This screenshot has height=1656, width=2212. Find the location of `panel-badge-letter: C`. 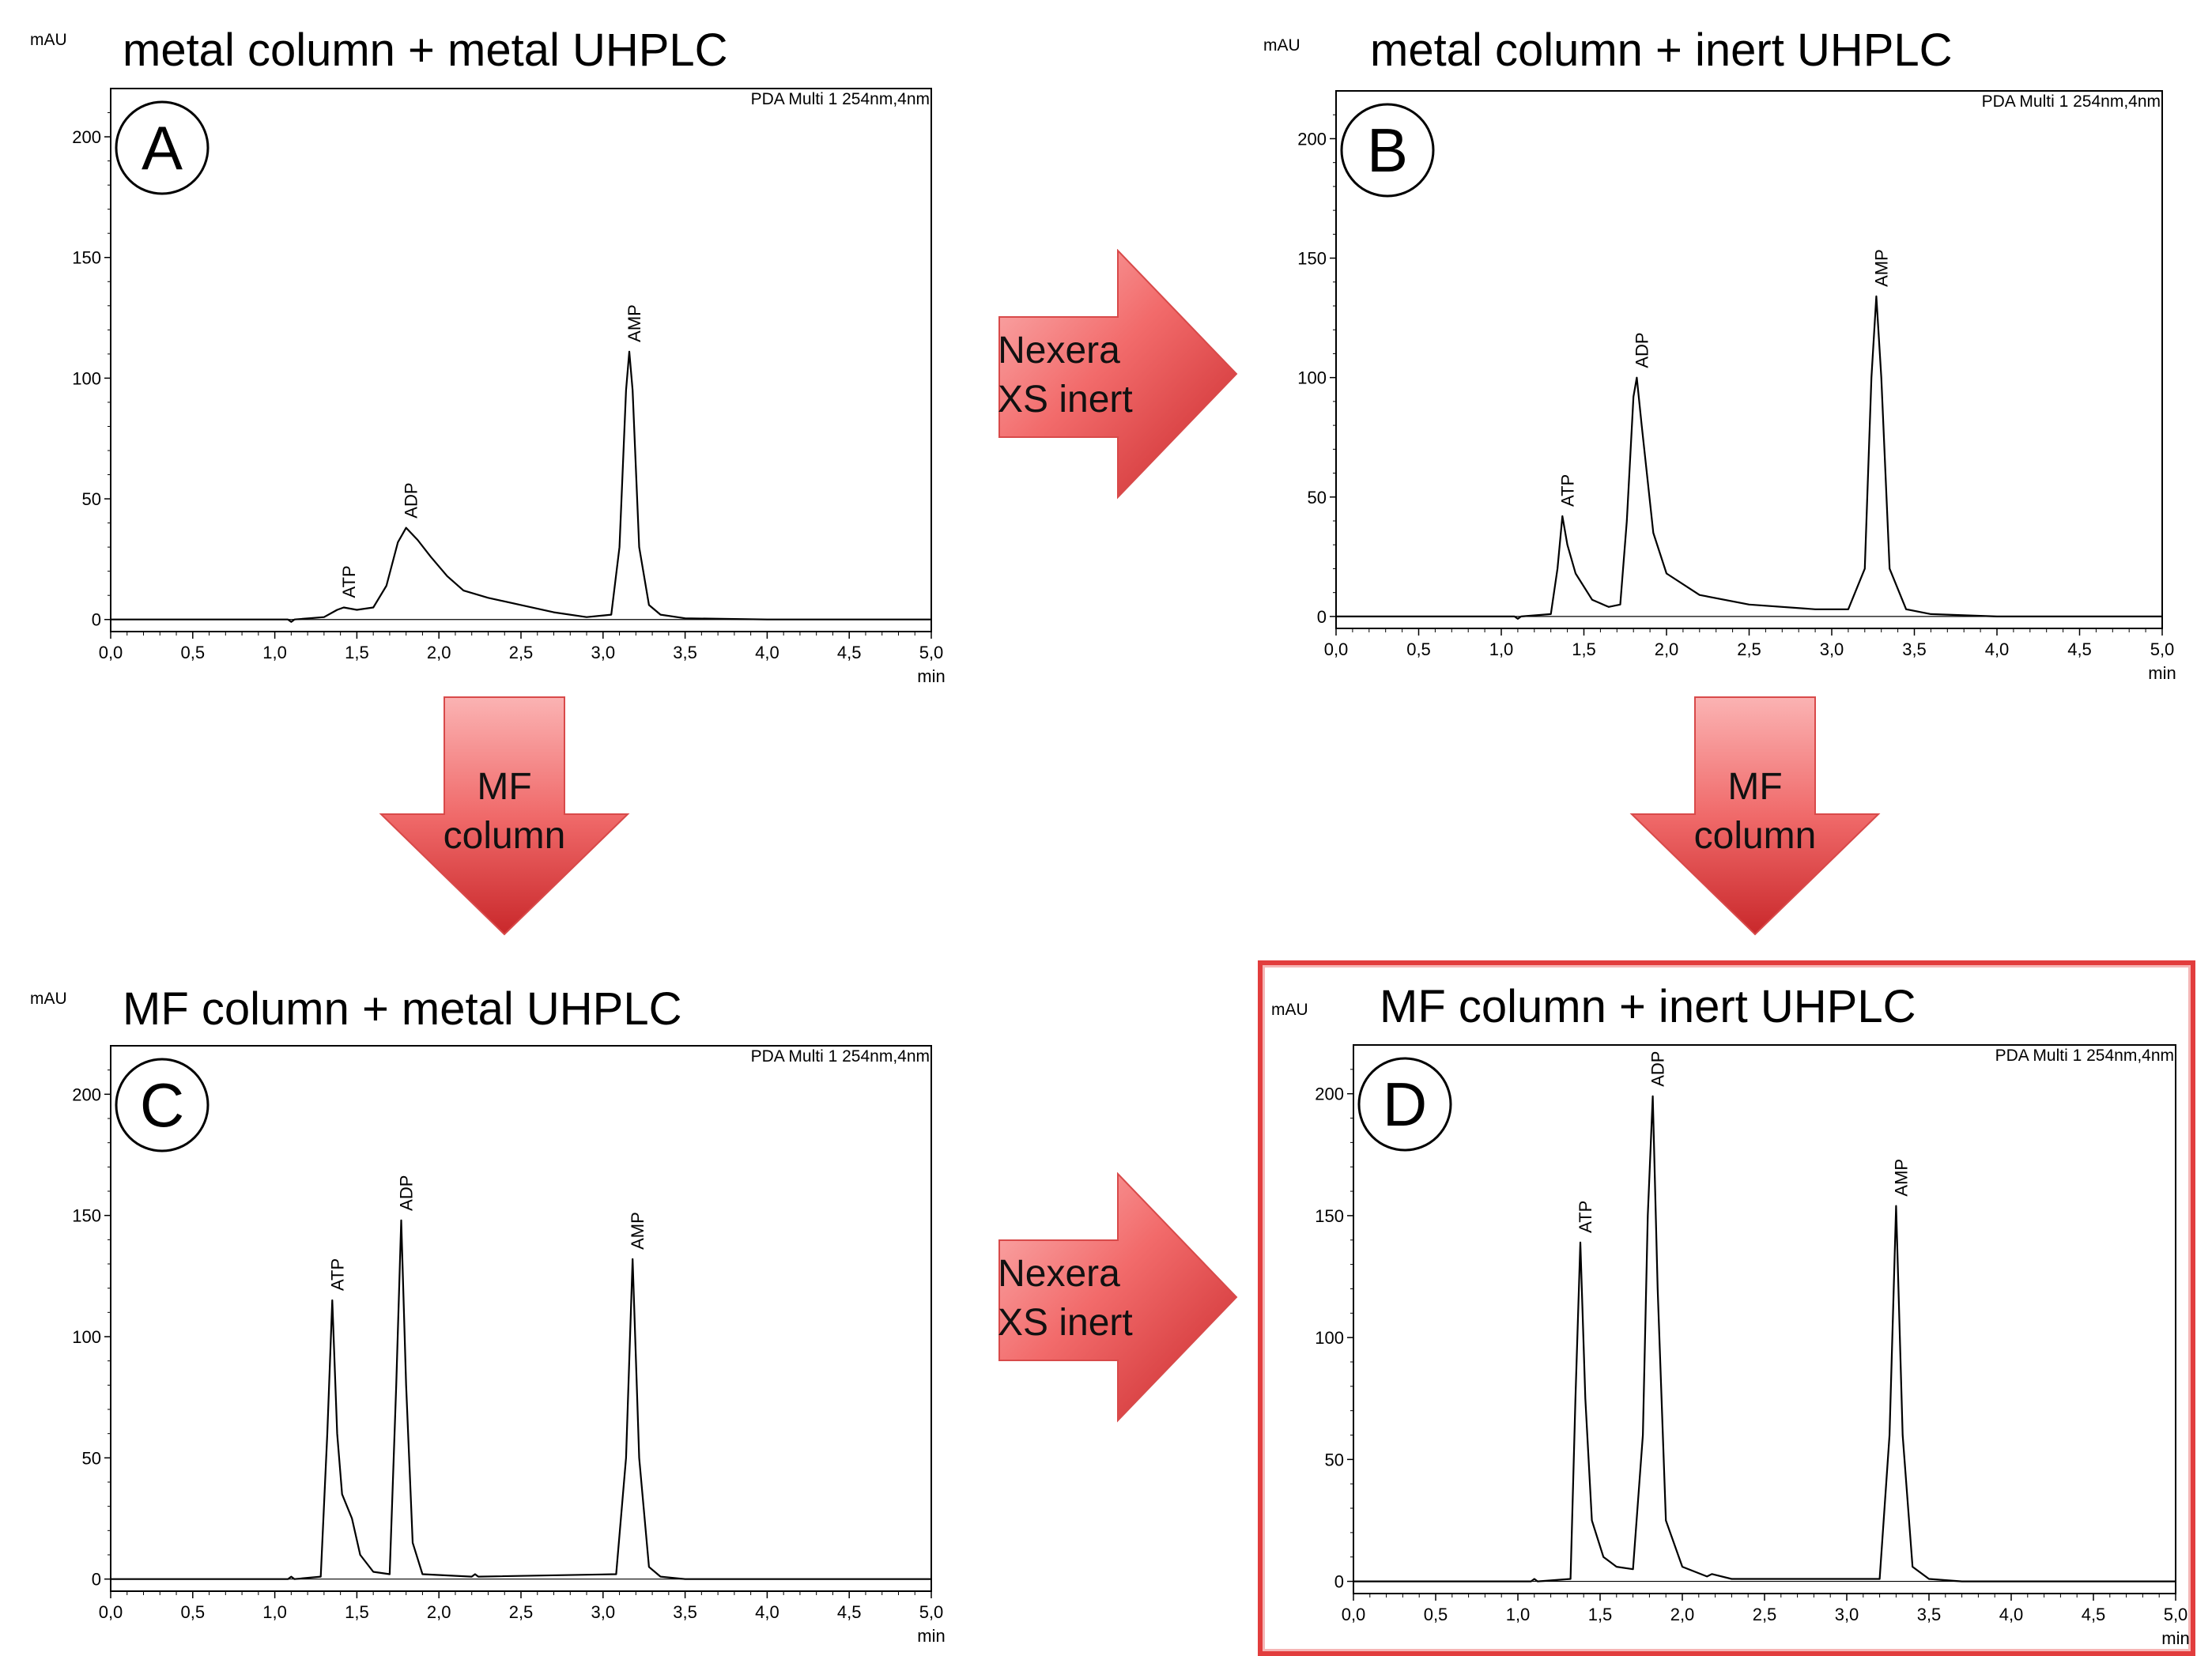

panel-badge-letter: C is located at coordinates (162, 1105).